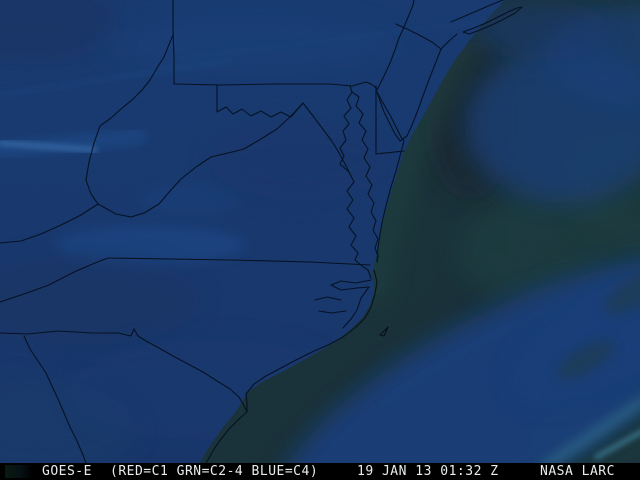 The image size is (640, 480). Describe the element at coordinates (351, 280) in the screenshot. I see `coast-albemarle-sound` at that location.